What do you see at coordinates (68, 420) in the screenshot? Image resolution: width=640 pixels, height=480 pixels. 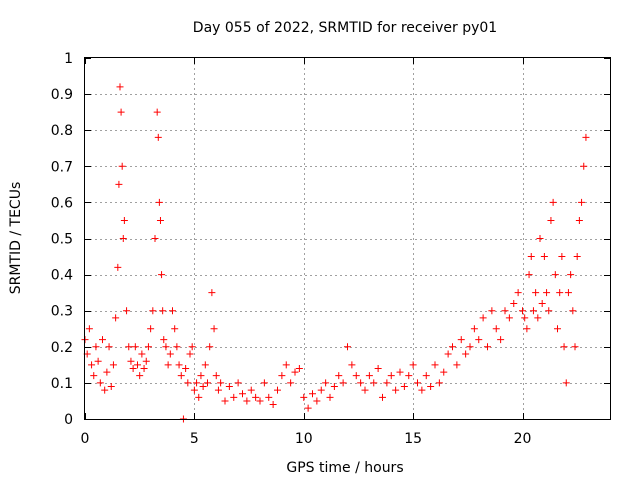 I see `y-tick-label: 0` at bounding box center [68, 420].